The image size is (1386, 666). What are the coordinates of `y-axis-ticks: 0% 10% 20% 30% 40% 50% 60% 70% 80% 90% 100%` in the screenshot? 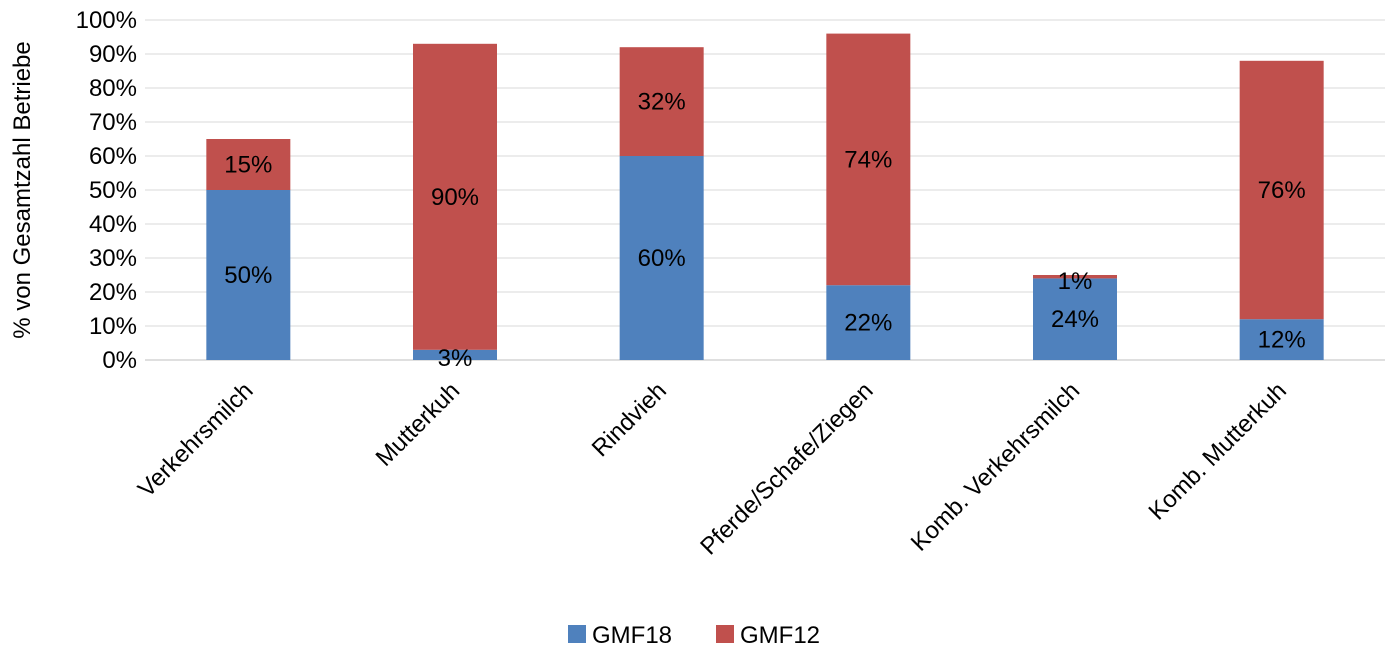 It's located at (106, 190).